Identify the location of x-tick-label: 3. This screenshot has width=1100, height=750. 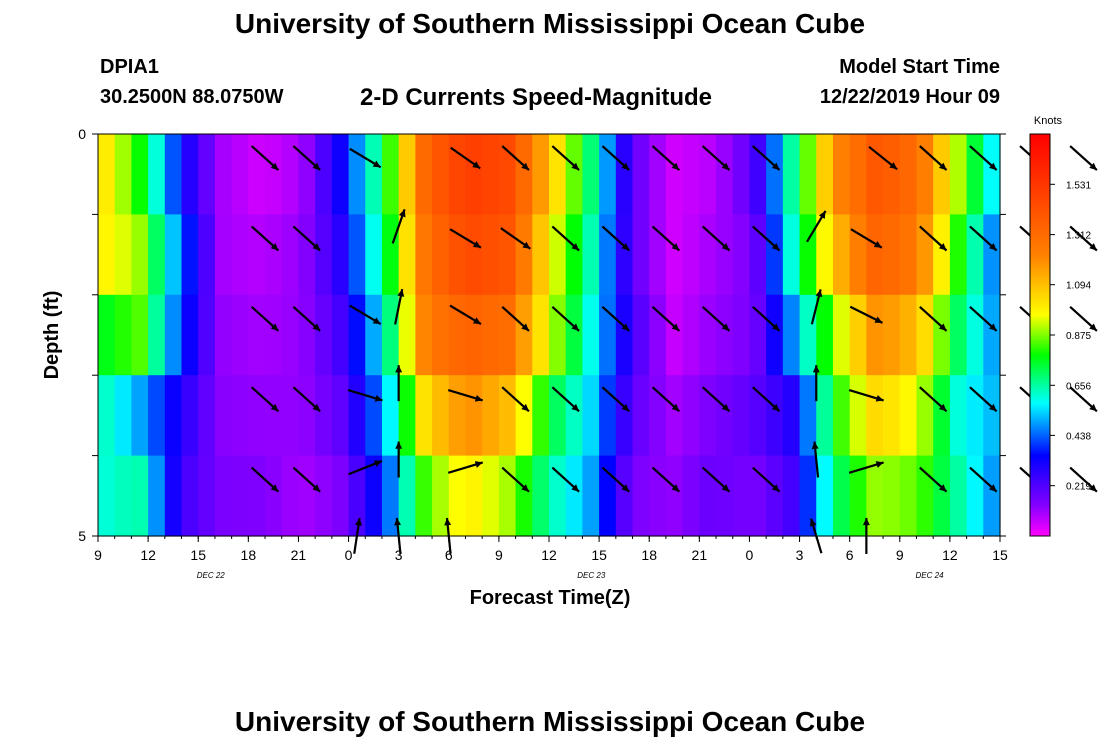
(800, 555).